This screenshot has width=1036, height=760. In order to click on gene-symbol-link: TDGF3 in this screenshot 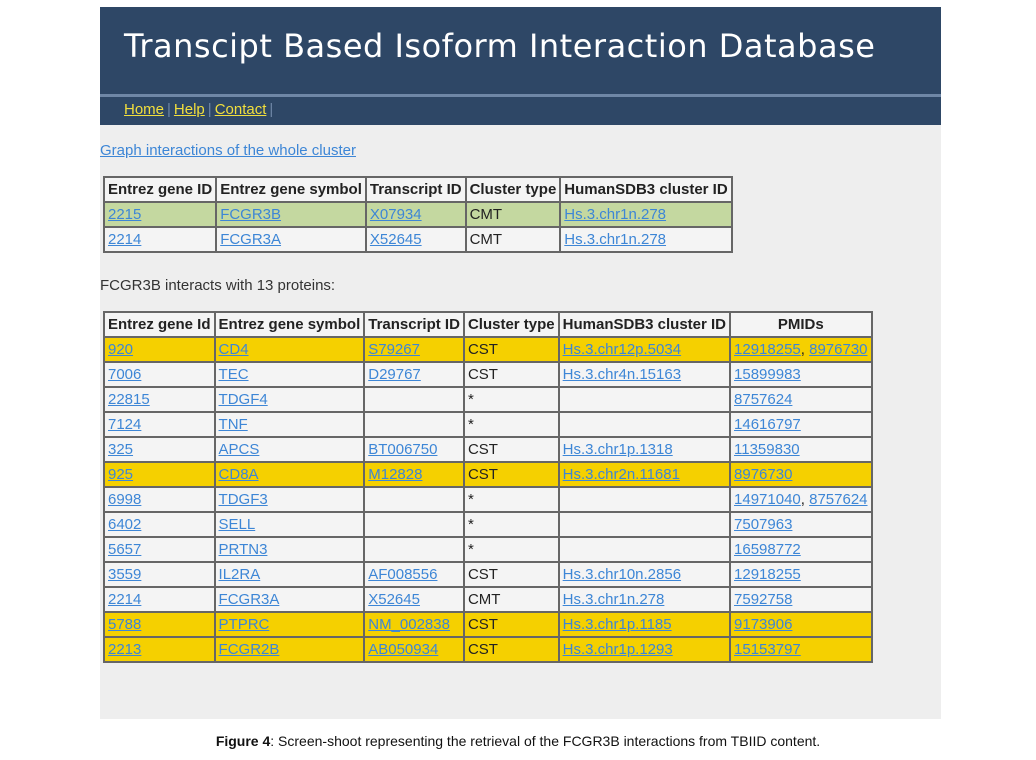, I will do `click(243, 499)`.